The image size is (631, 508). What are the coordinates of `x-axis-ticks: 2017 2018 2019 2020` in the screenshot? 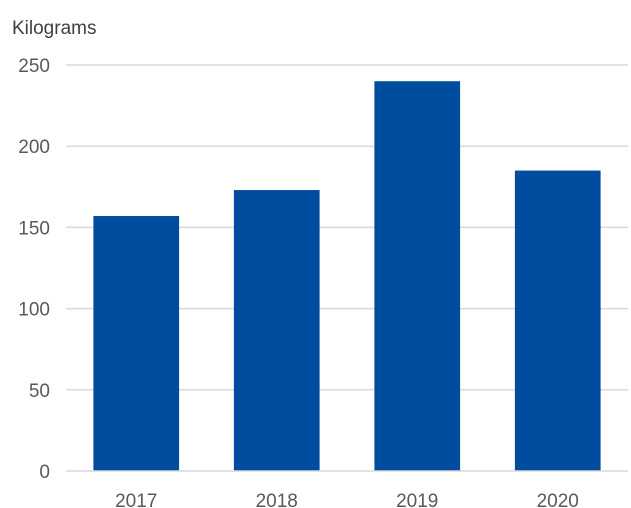 It's located at (347, 499).